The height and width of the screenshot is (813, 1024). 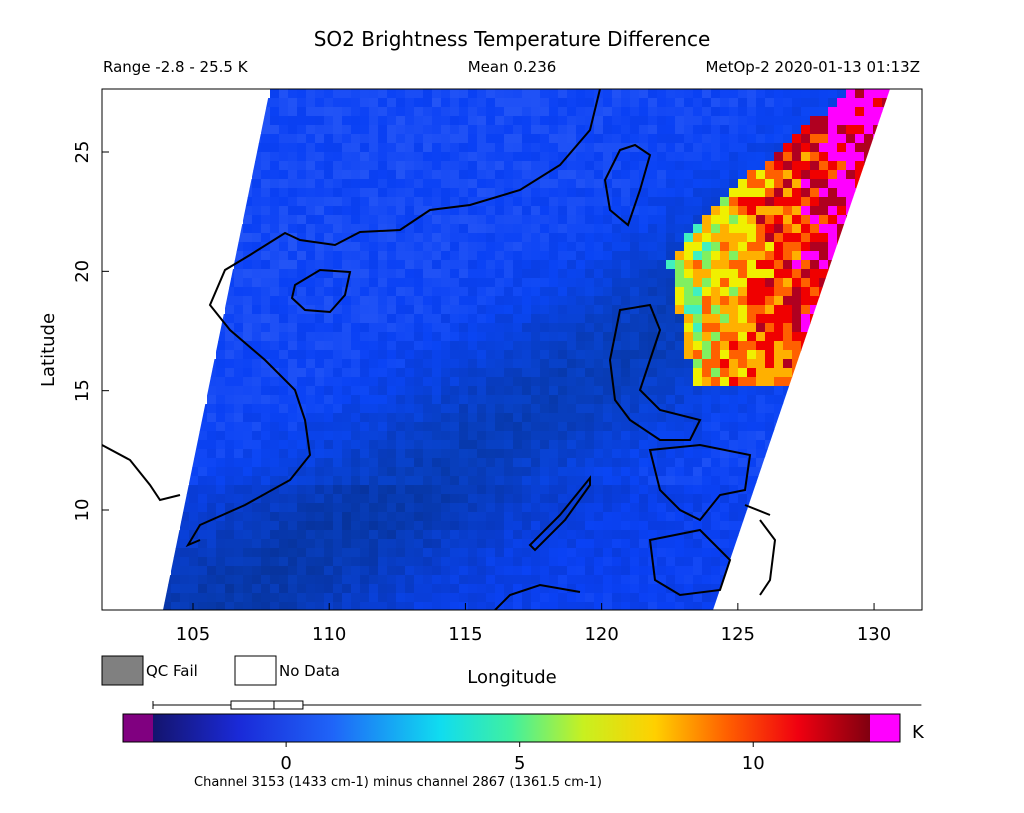 I want to click on coast-mindanao, so click(x=690, y=562).